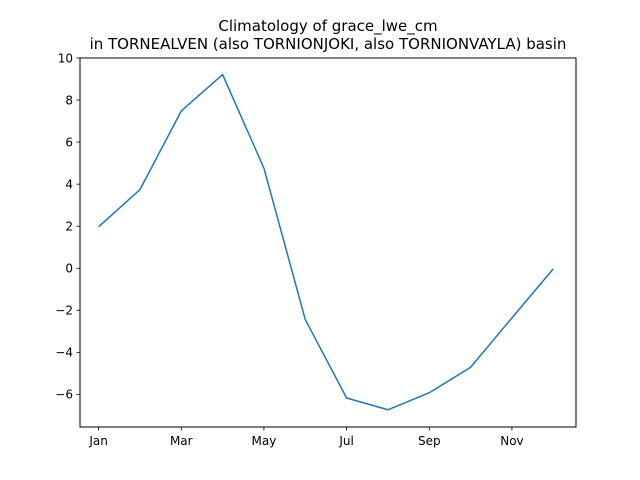 This screenshot has width=640, height=480. I want to click on chart-title-line-1: Climatology of grace_lwe_cm, so click(327, 26).